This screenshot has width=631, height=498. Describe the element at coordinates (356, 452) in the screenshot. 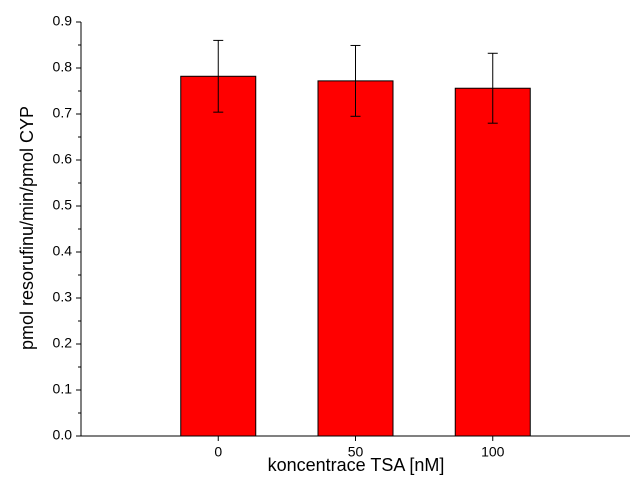

I see `x-tick-label-50: 50` at that location.